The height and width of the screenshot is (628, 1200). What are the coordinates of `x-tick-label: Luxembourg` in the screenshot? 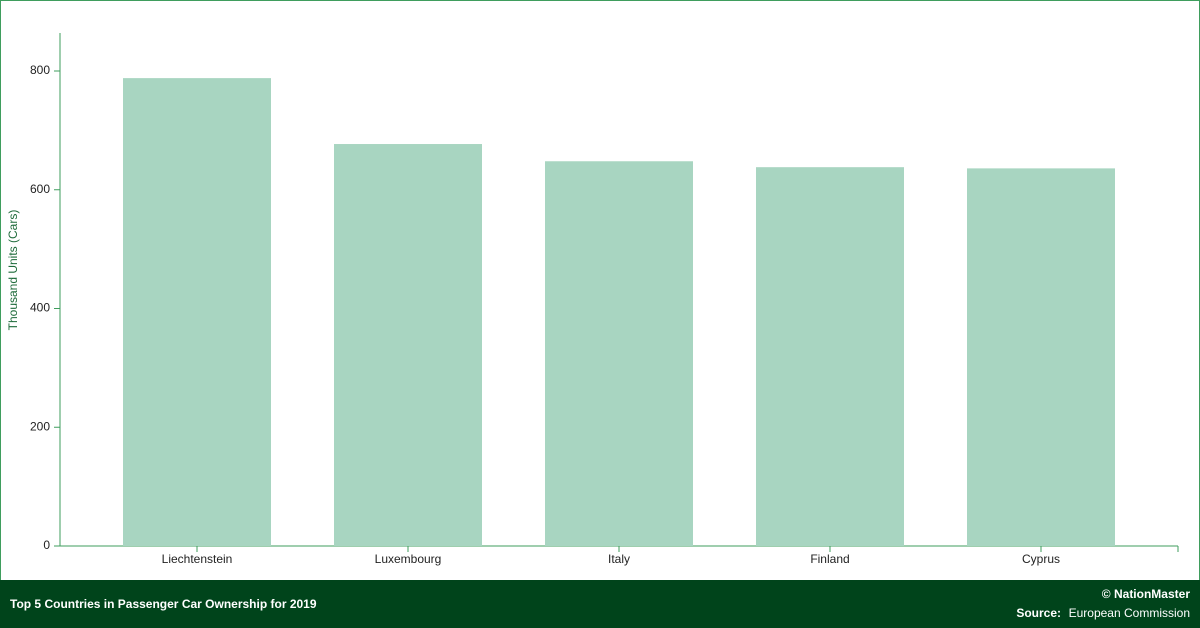 It's located at (408, 559).